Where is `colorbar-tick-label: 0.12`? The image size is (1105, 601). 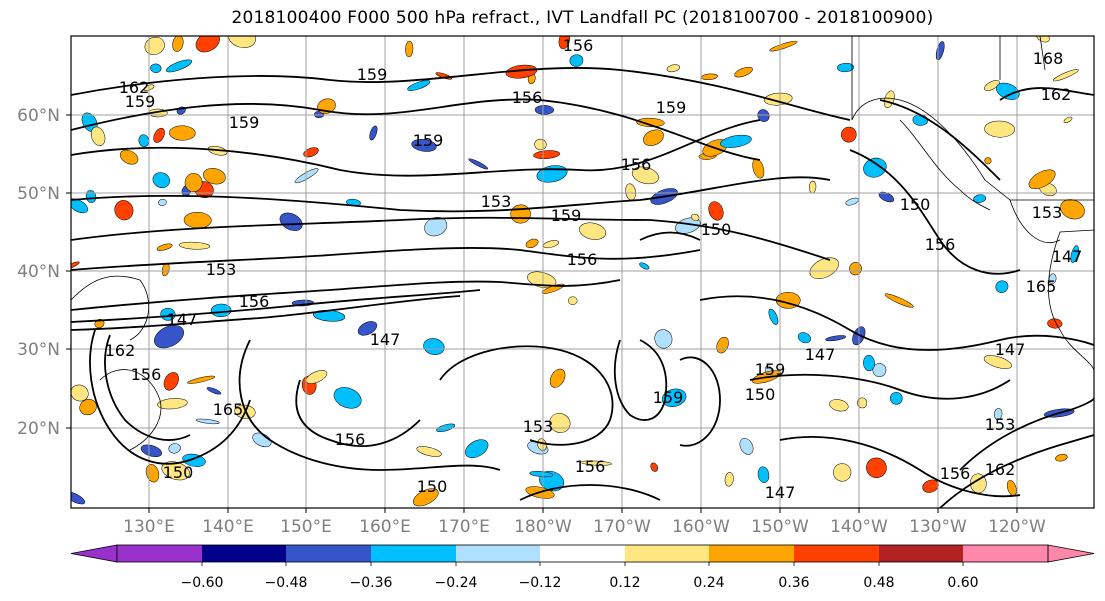 colorbar-tick-label: 0.12 is located at coordinates (624, 583).